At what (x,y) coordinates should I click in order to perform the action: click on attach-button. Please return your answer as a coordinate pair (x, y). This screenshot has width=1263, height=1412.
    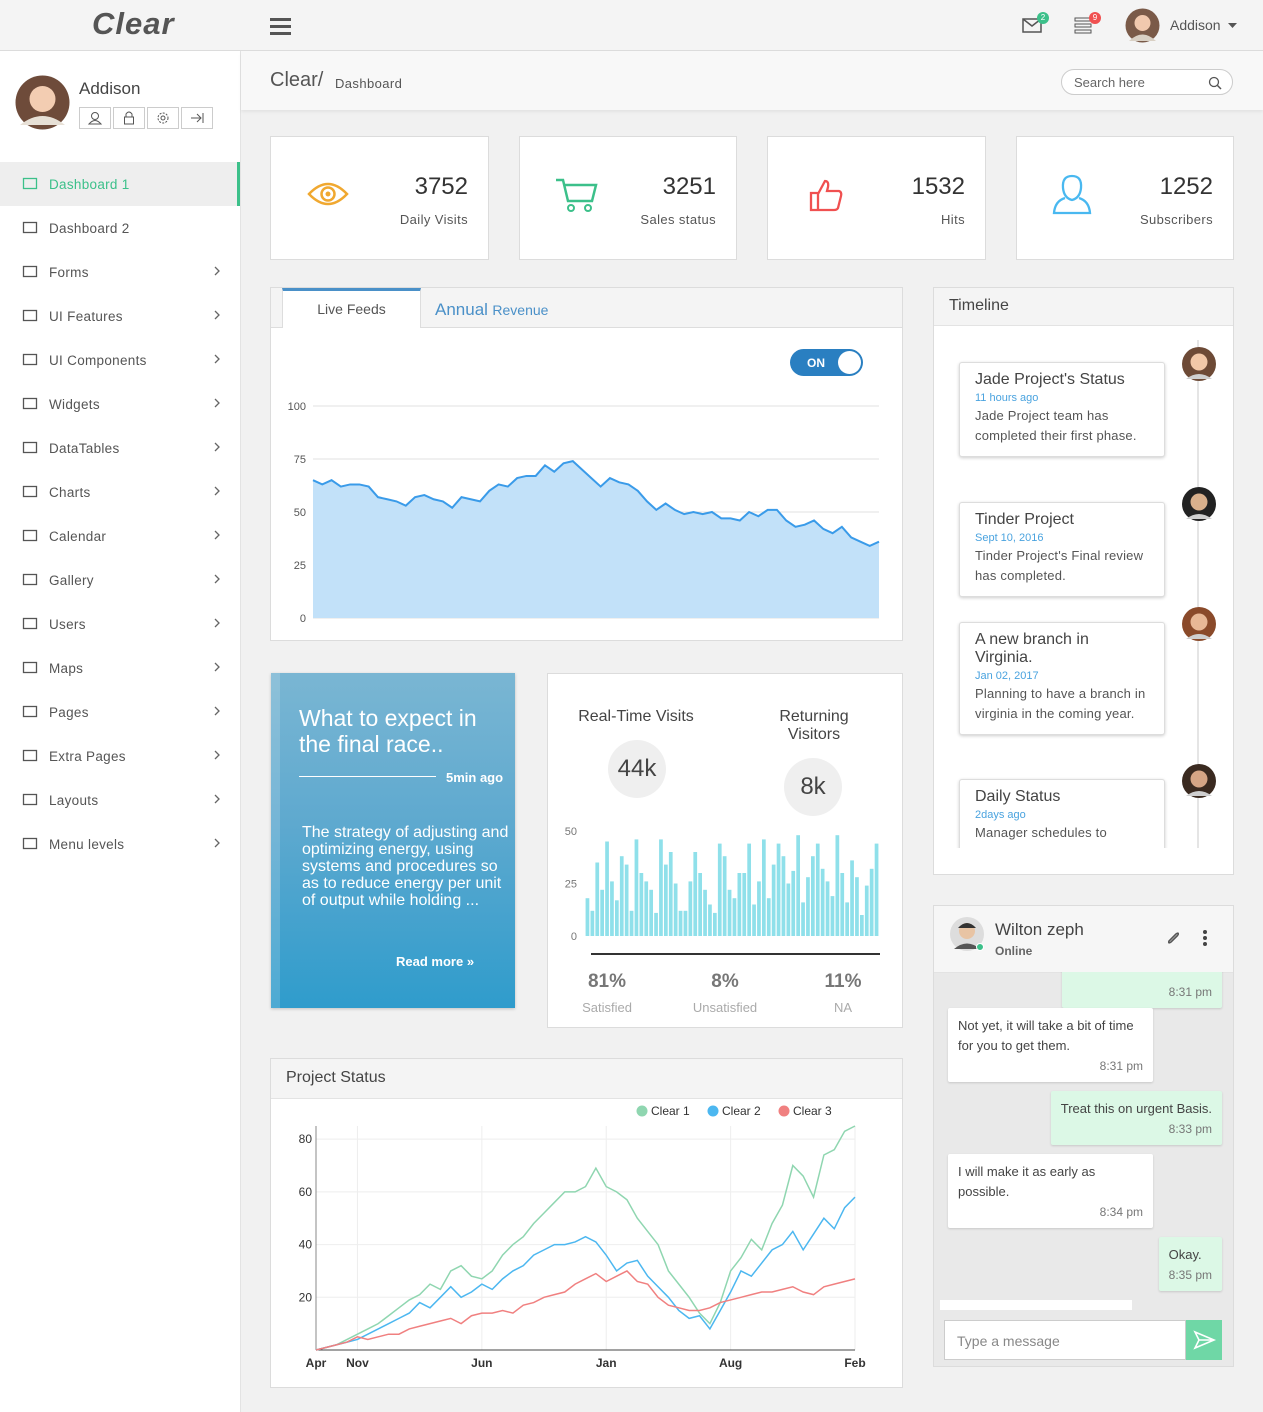
    Looking at the image, I should click on (1174, 938).